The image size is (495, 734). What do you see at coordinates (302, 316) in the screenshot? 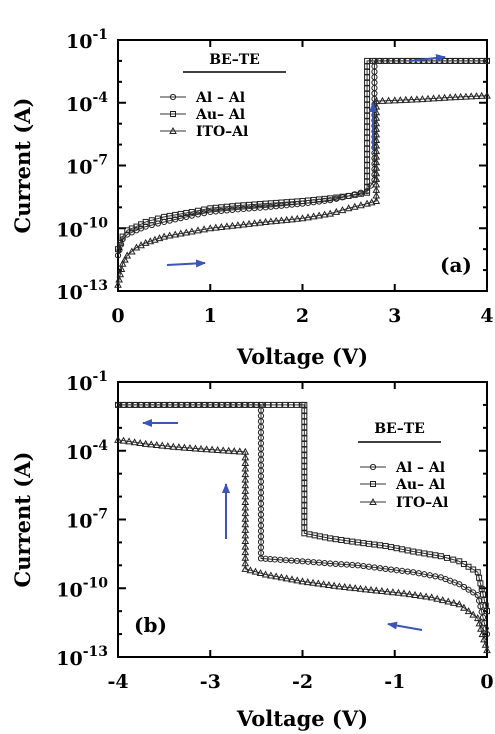
I see `x-tick-label: 2` at bounding box center [302, 316].